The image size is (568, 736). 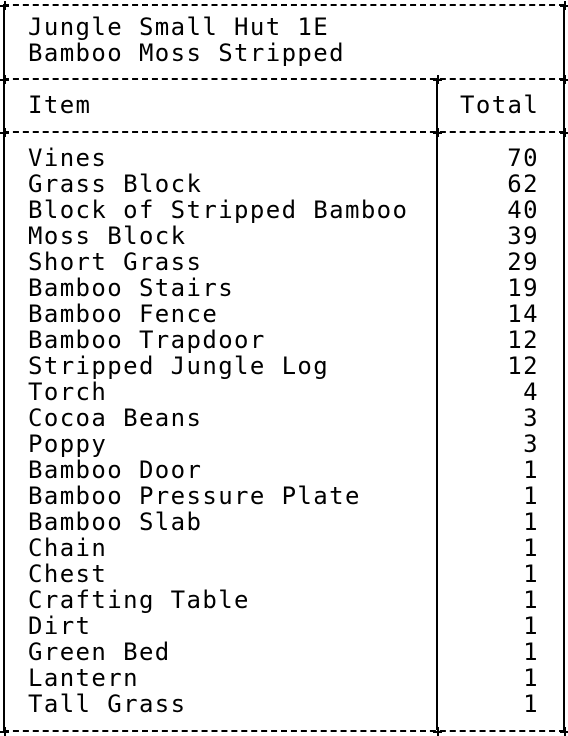 What do you see at coordinates (437, 404) in the screenshot?
I see `column-separator` at bounding box center [437, 404].